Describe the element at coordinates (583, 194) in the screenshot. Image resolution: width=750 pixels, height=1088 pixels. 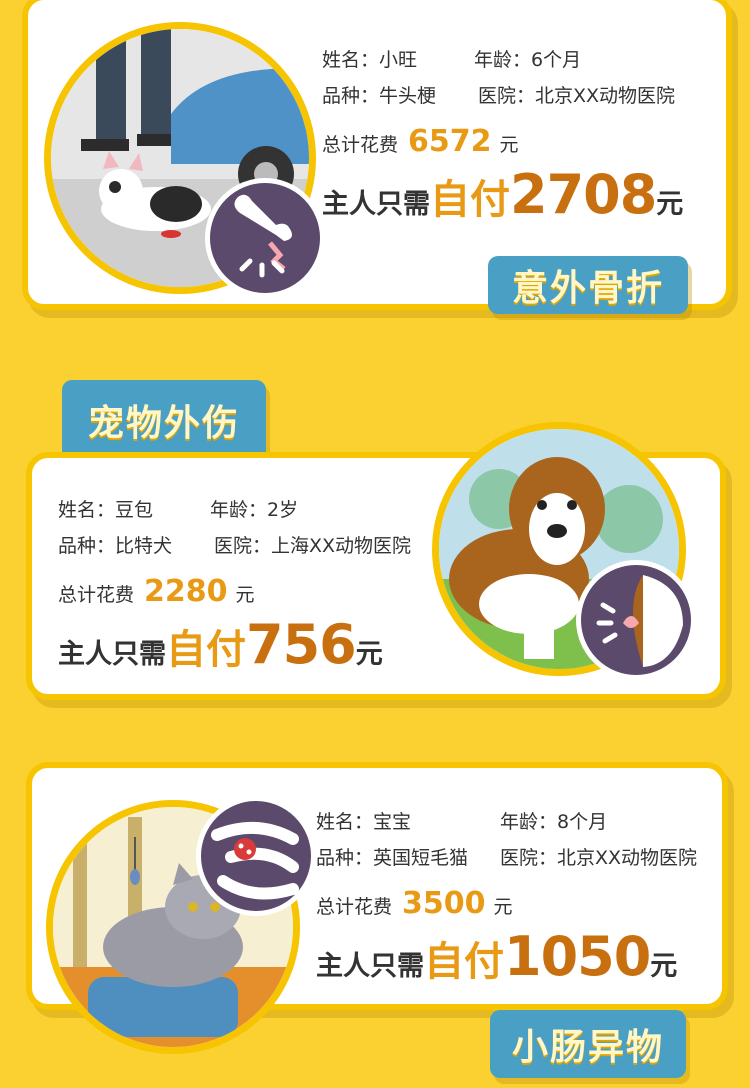
I see `pay-amount: 2708` at that location.